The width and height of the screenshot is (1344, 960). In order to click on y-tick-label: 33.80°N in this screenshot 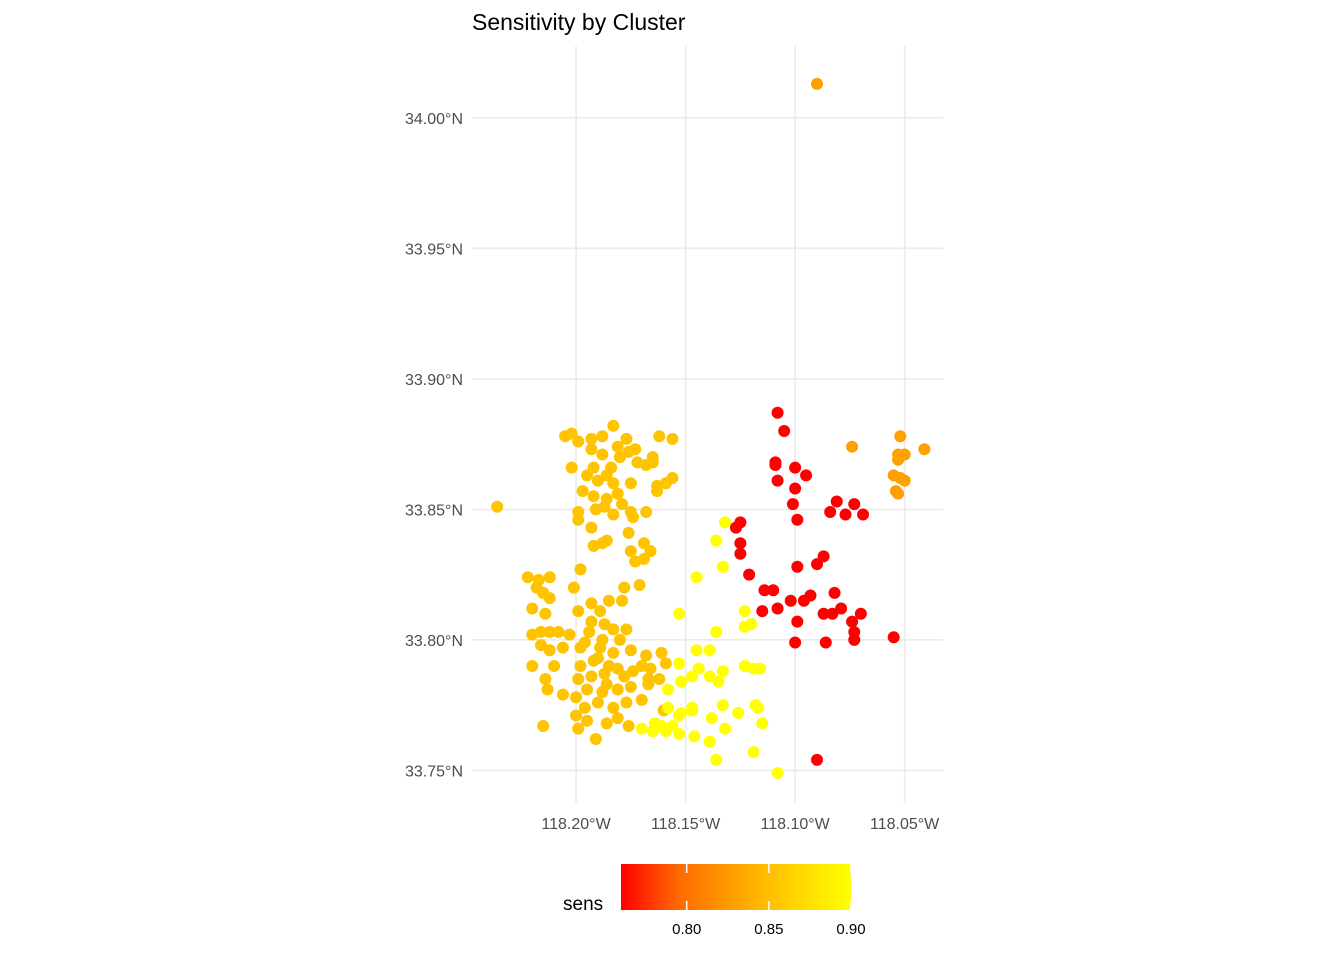, I will do `click(434, 641)`.